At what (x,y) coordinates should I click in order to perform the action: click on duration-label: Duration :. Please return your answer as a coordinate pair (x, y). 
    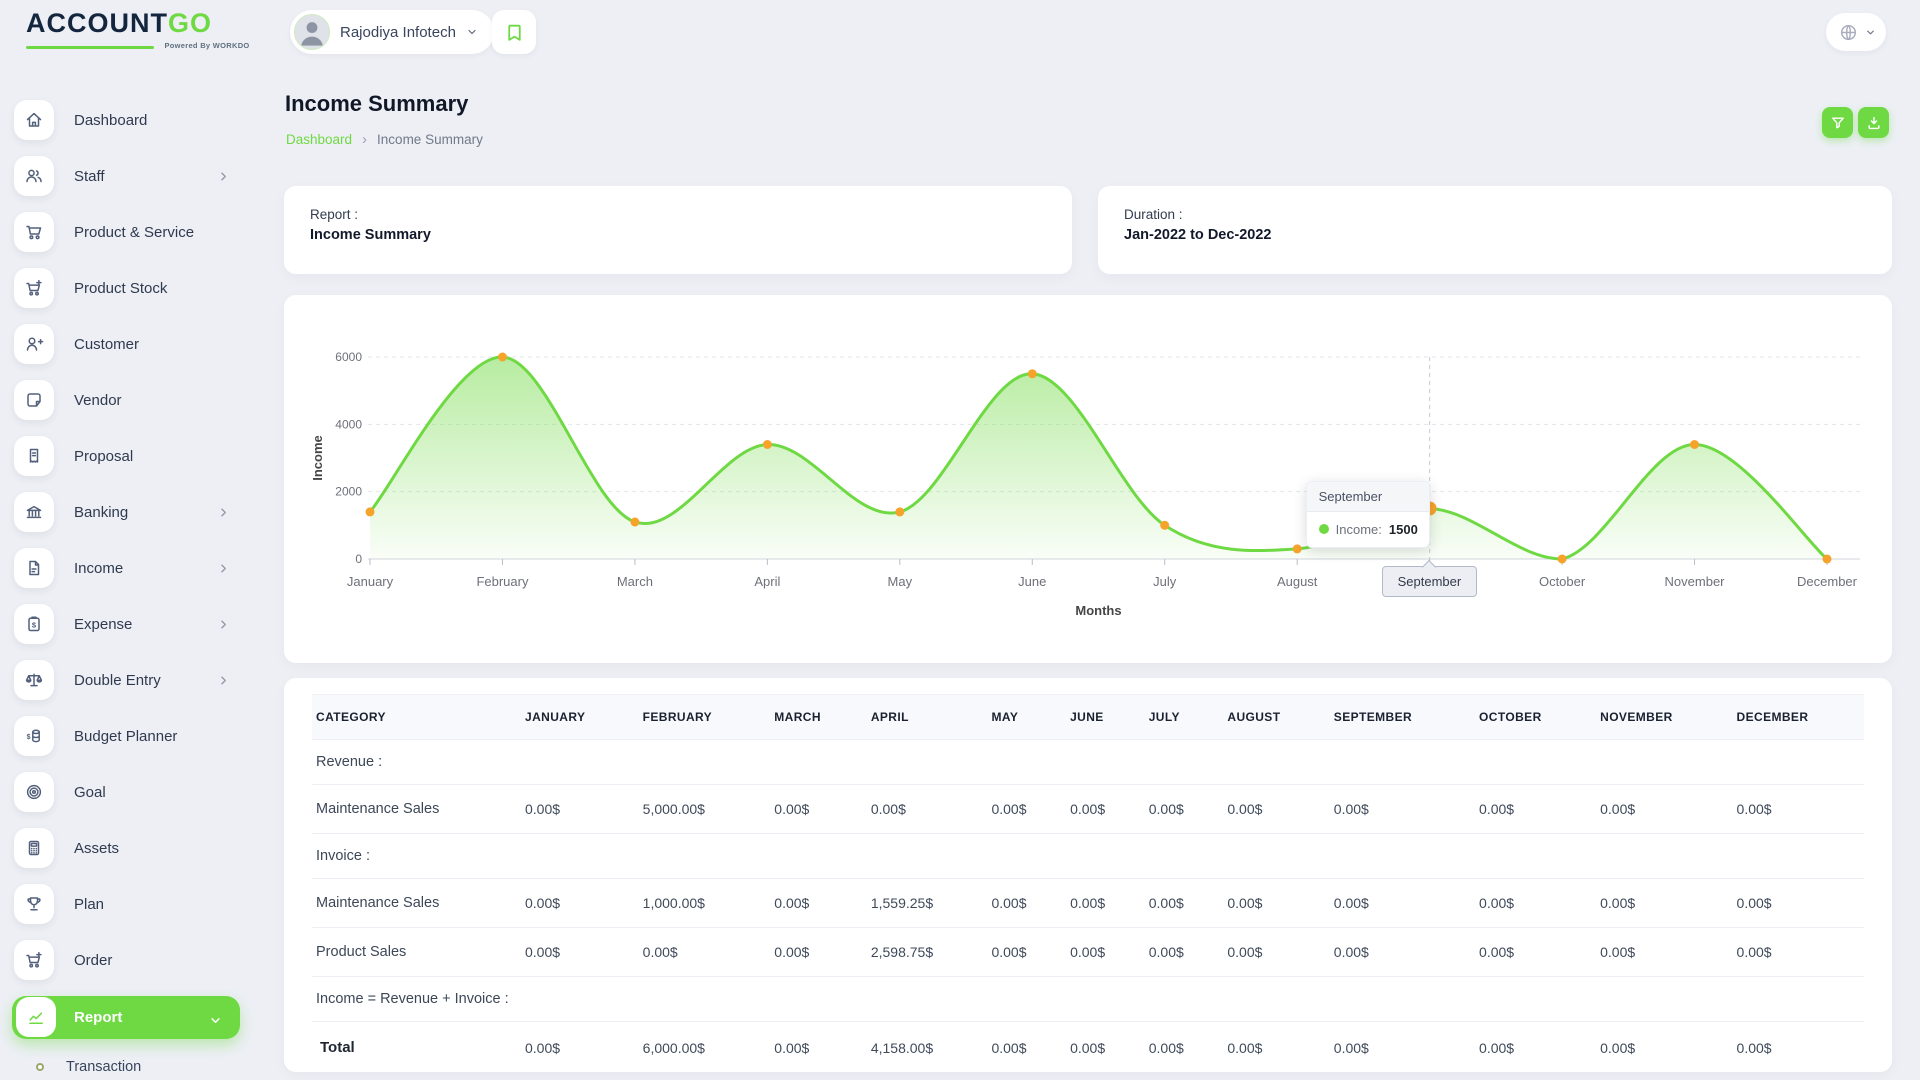
    Looking at the image, I should click on (1153, 214).